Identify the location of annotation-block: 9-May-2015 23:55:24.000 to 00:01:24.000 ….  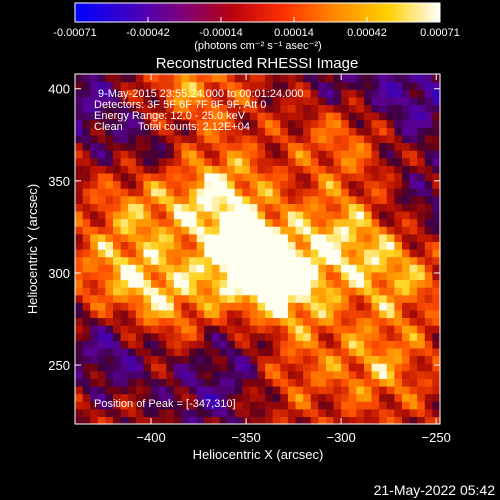
(199, 110).